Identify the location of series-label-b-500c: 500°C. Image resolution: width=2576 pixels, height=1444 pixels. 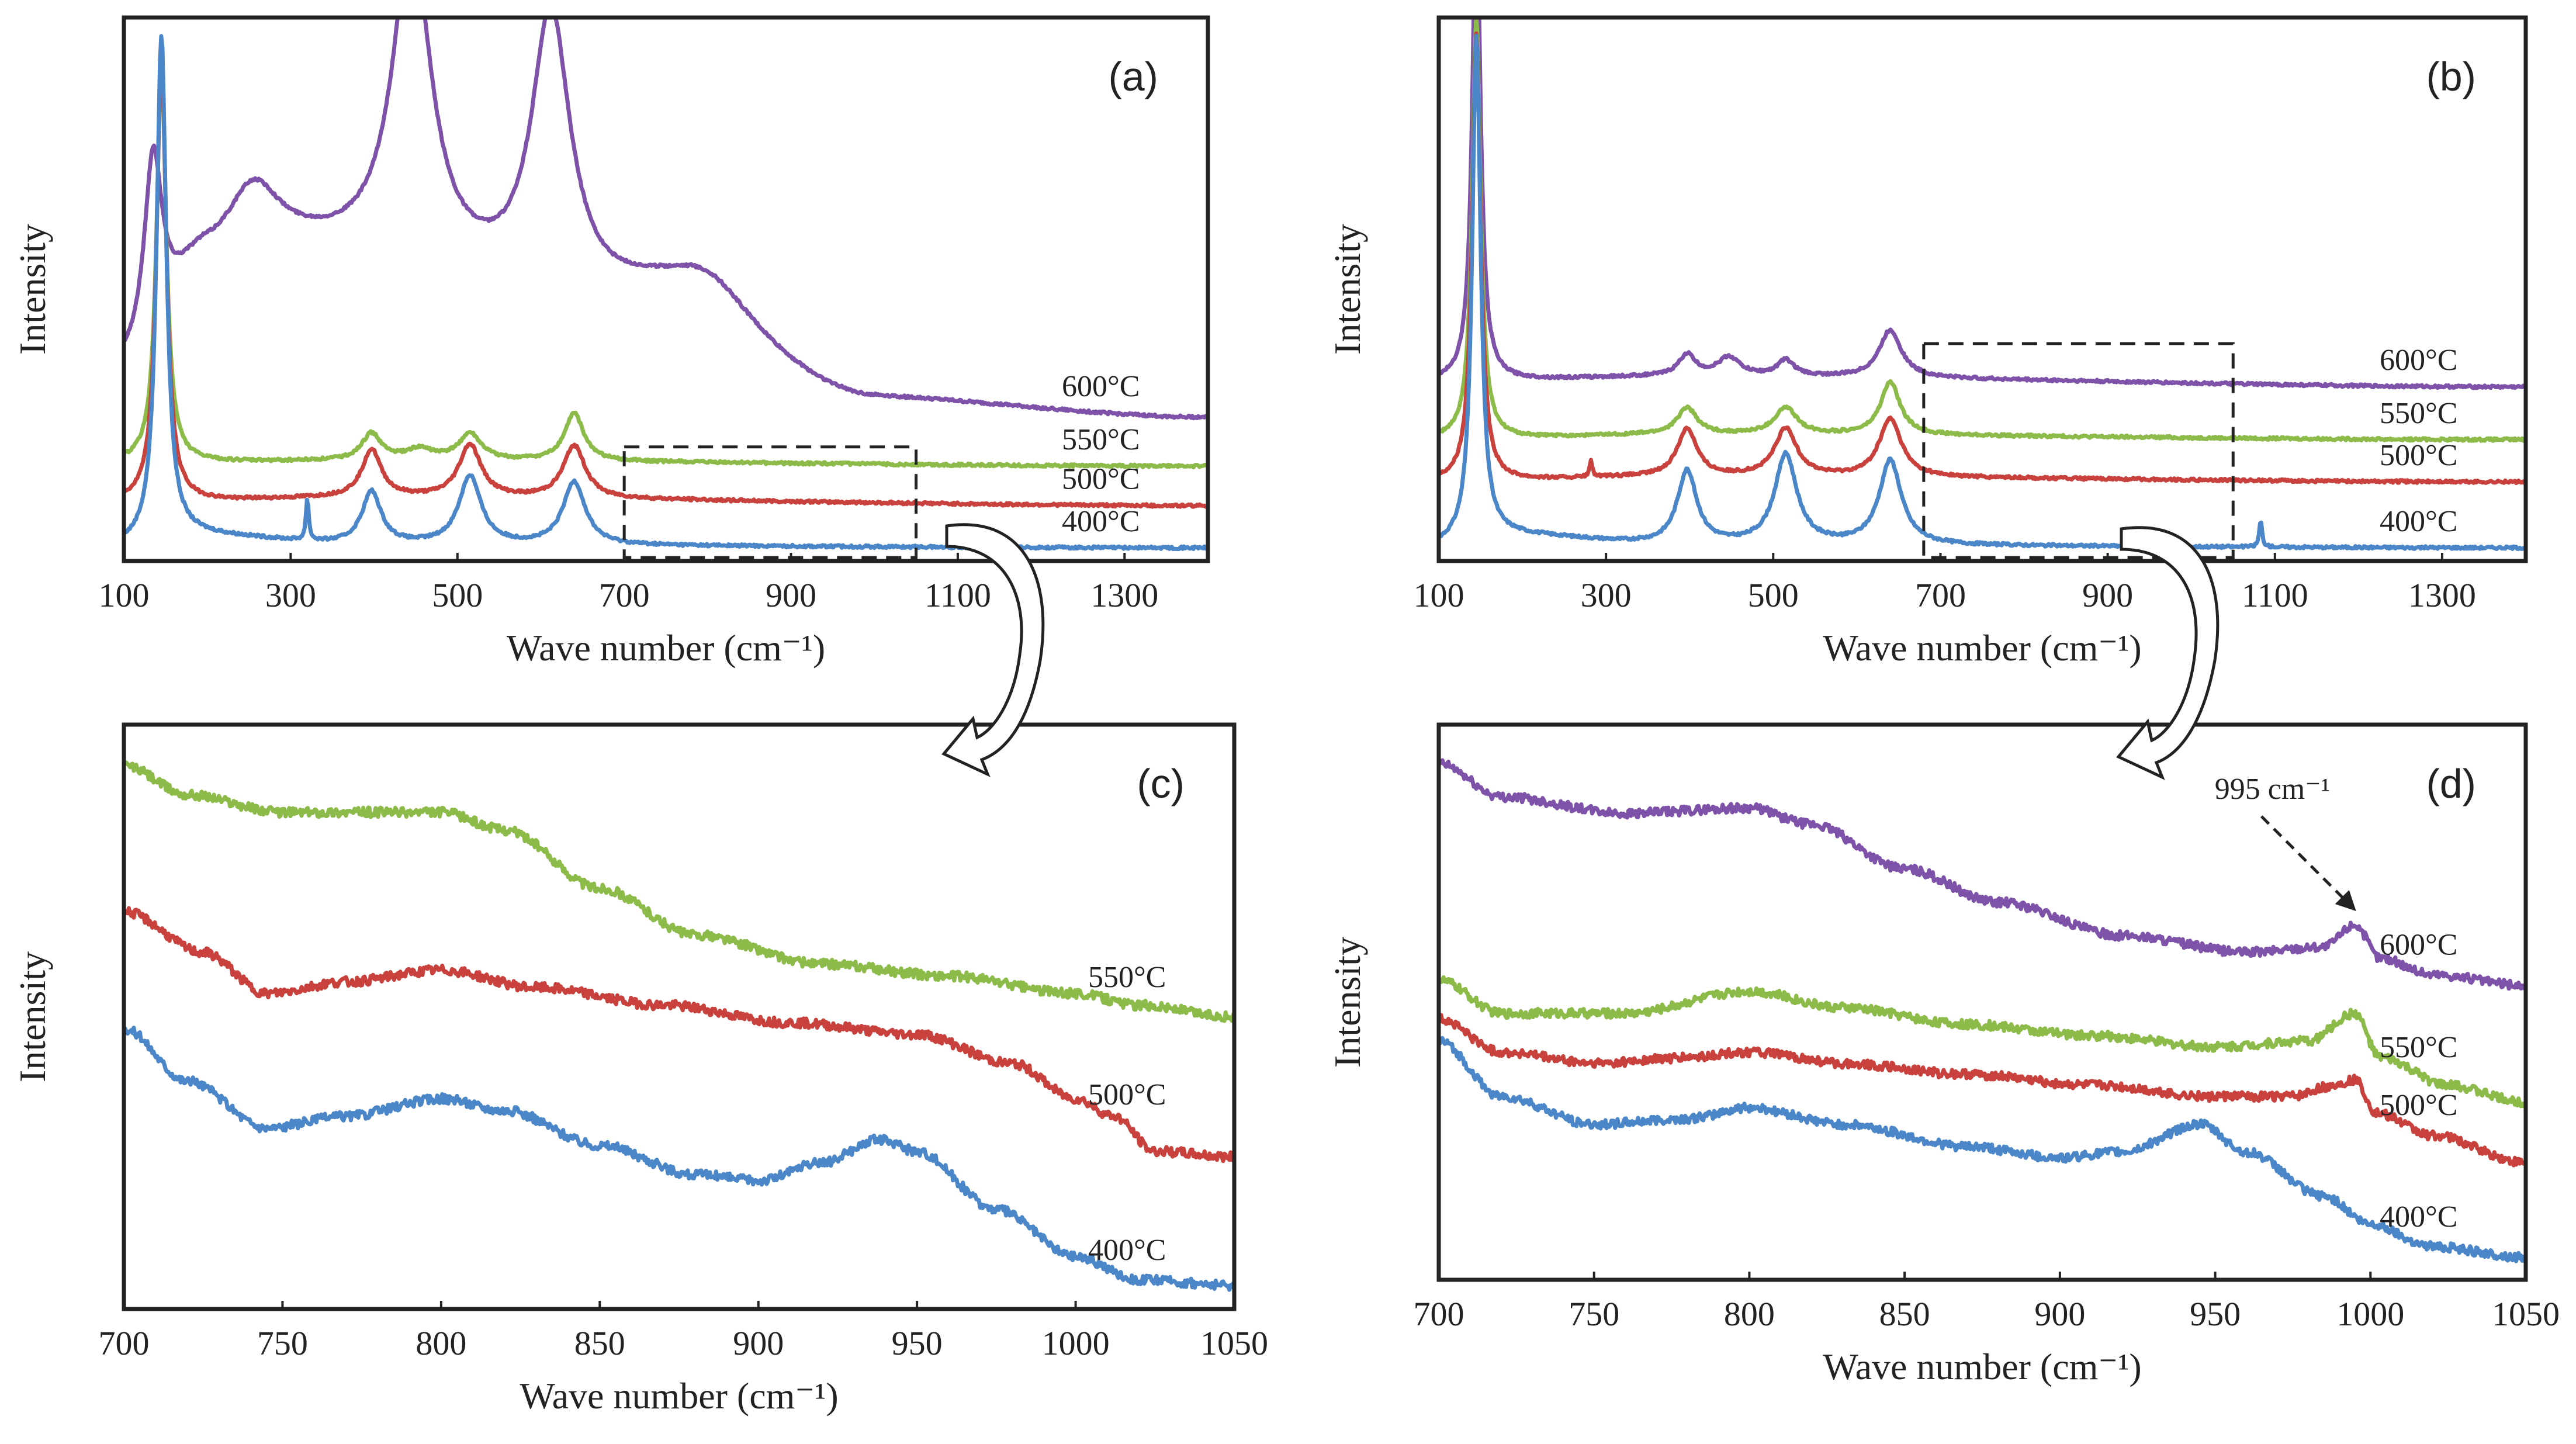
(2418, 455).